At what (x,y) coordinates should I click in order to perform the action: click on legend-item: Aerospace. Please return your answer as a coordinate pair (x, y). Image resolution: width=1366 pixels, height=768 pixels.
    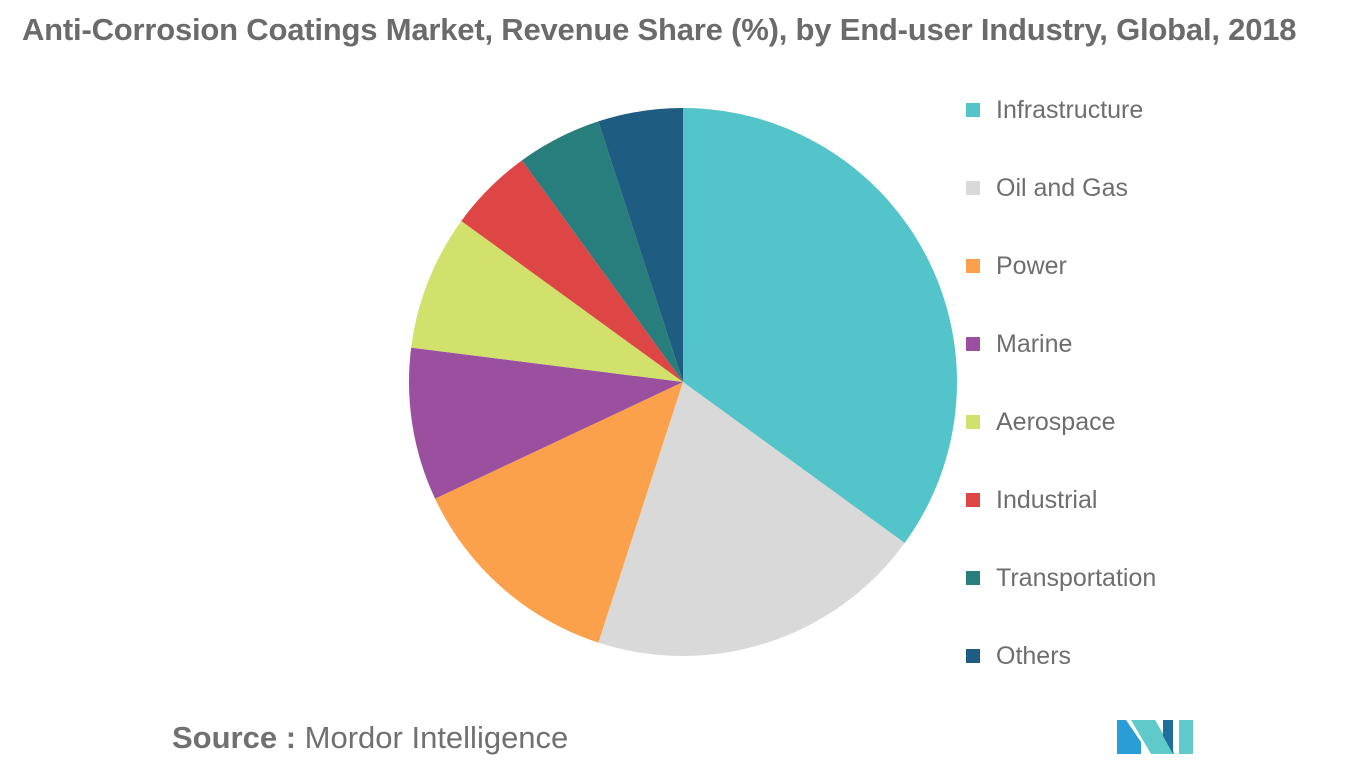
    Looking at the image, I should click on (1061, 443).